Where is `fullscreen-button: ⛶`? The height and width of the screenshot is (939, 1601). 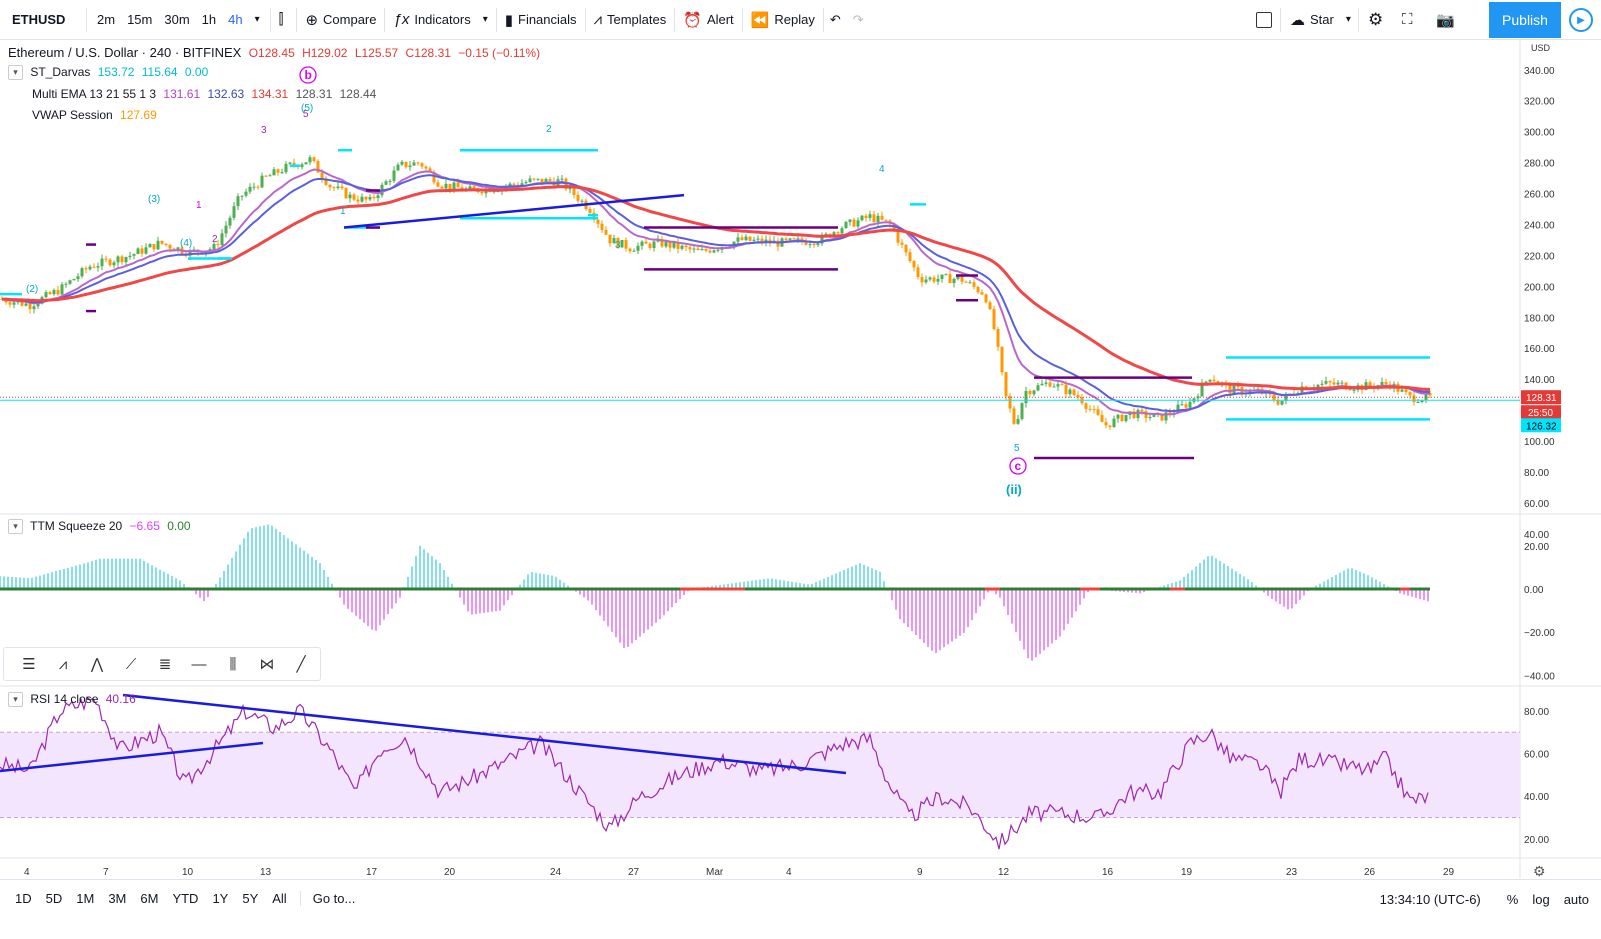 fullscreen-button: ⛶ is located at coordinates (1407, 20).